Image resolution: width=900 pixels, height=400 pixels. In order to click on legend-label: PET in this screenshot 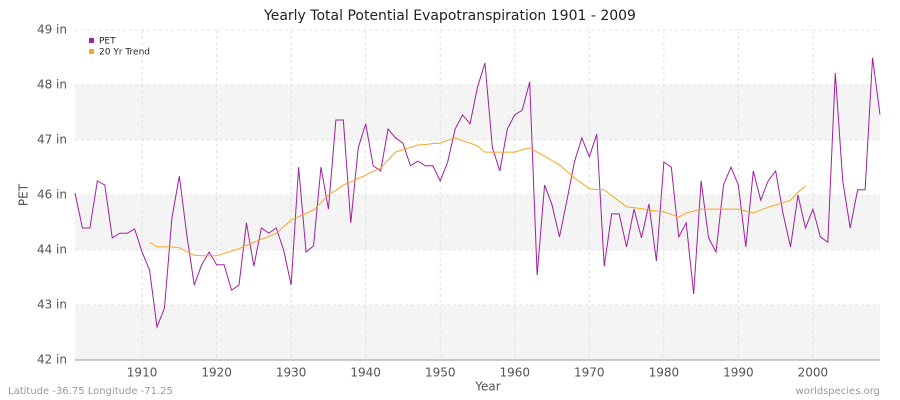, I will do `click(107, 42)`.